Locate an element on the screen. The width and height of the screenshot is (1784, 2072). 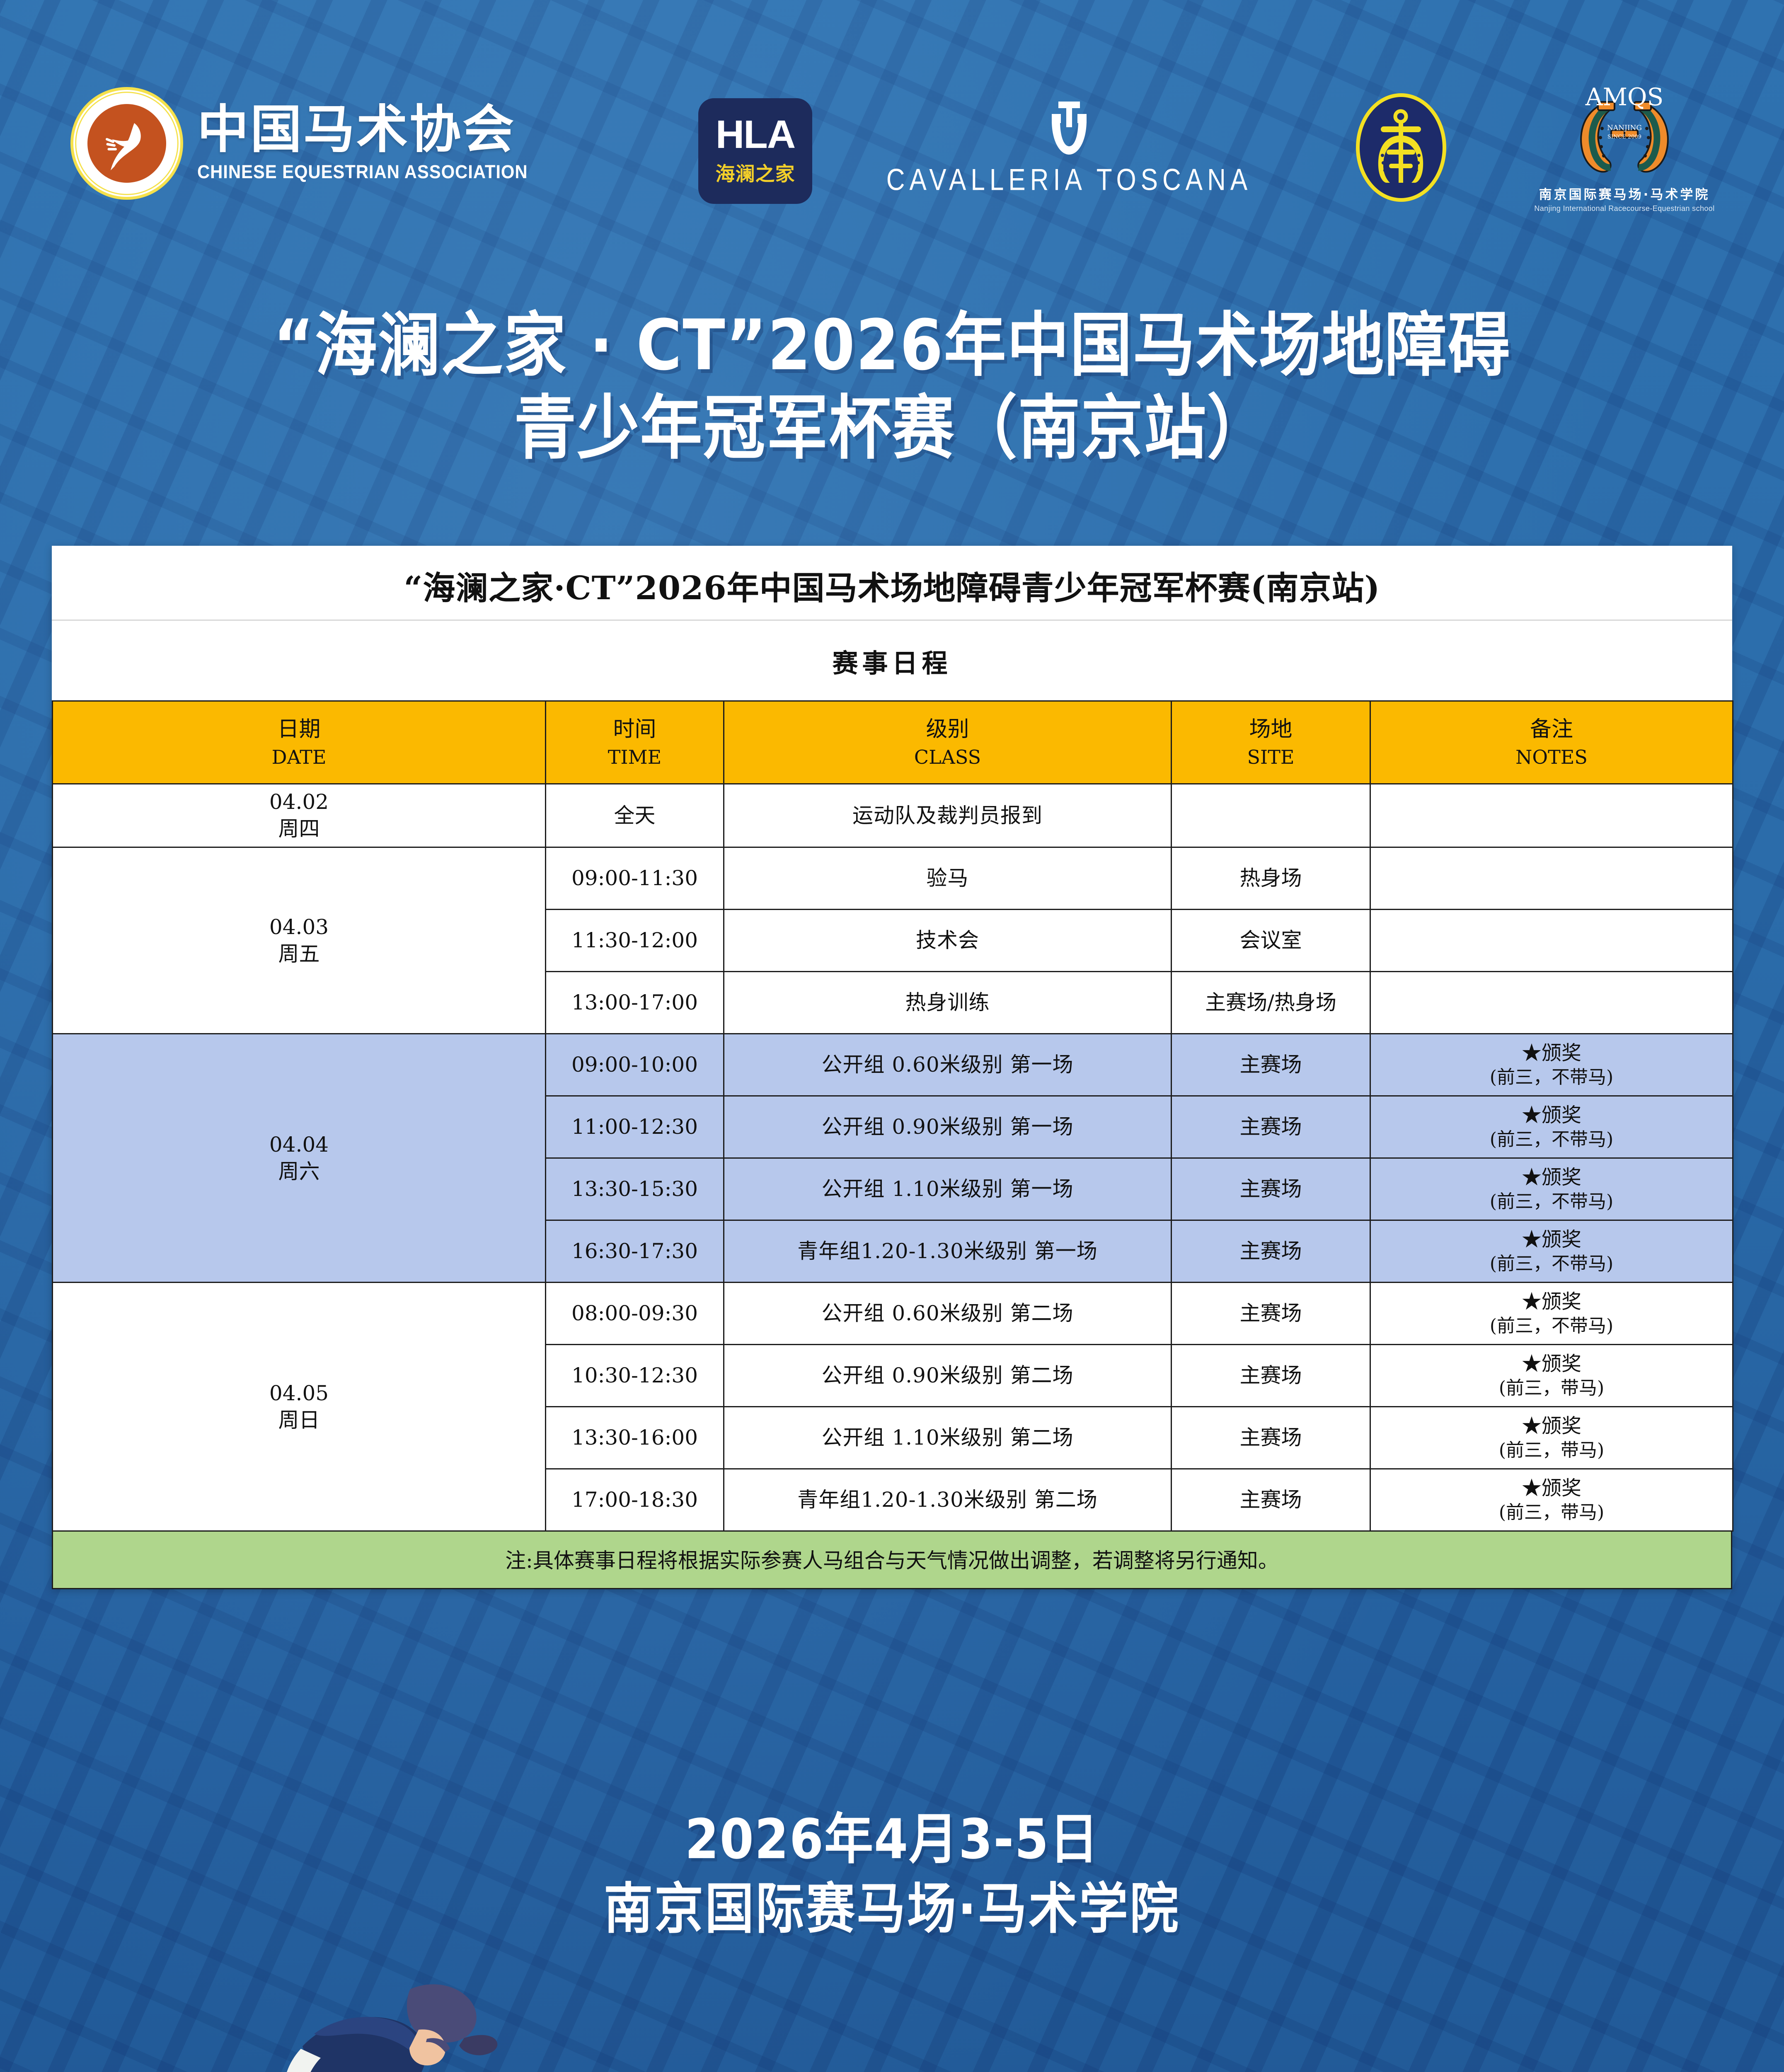
amqs-double-horseshoe-icon: AMQS NANJING SINCE 2009 is located at coordinates (1625, 130).